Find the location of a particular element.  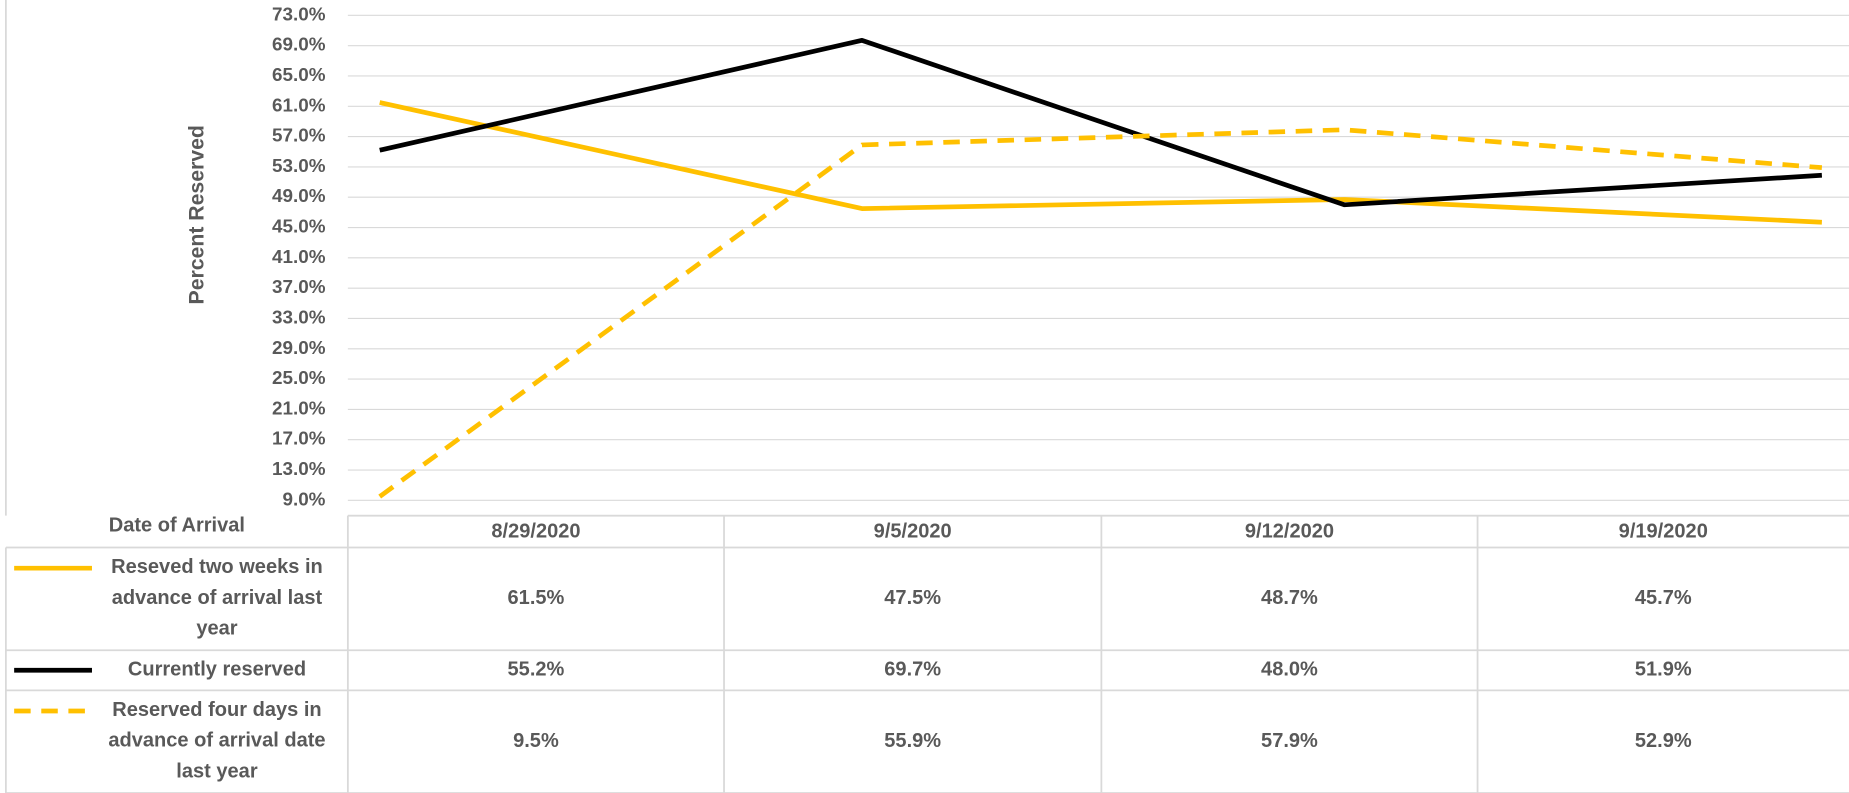

legend-label: Currently reserved is located at coordinates (217, 670).